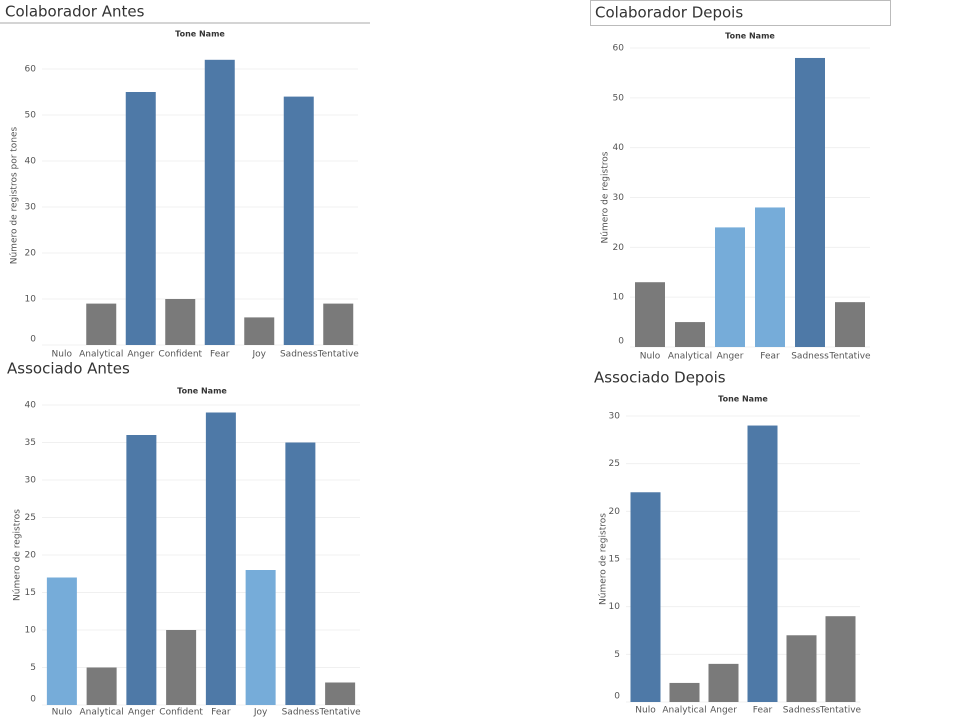 The height and width of the screenshot is (720, 960). I want to click on chart-title: Associado Antes, so click(68, 369).